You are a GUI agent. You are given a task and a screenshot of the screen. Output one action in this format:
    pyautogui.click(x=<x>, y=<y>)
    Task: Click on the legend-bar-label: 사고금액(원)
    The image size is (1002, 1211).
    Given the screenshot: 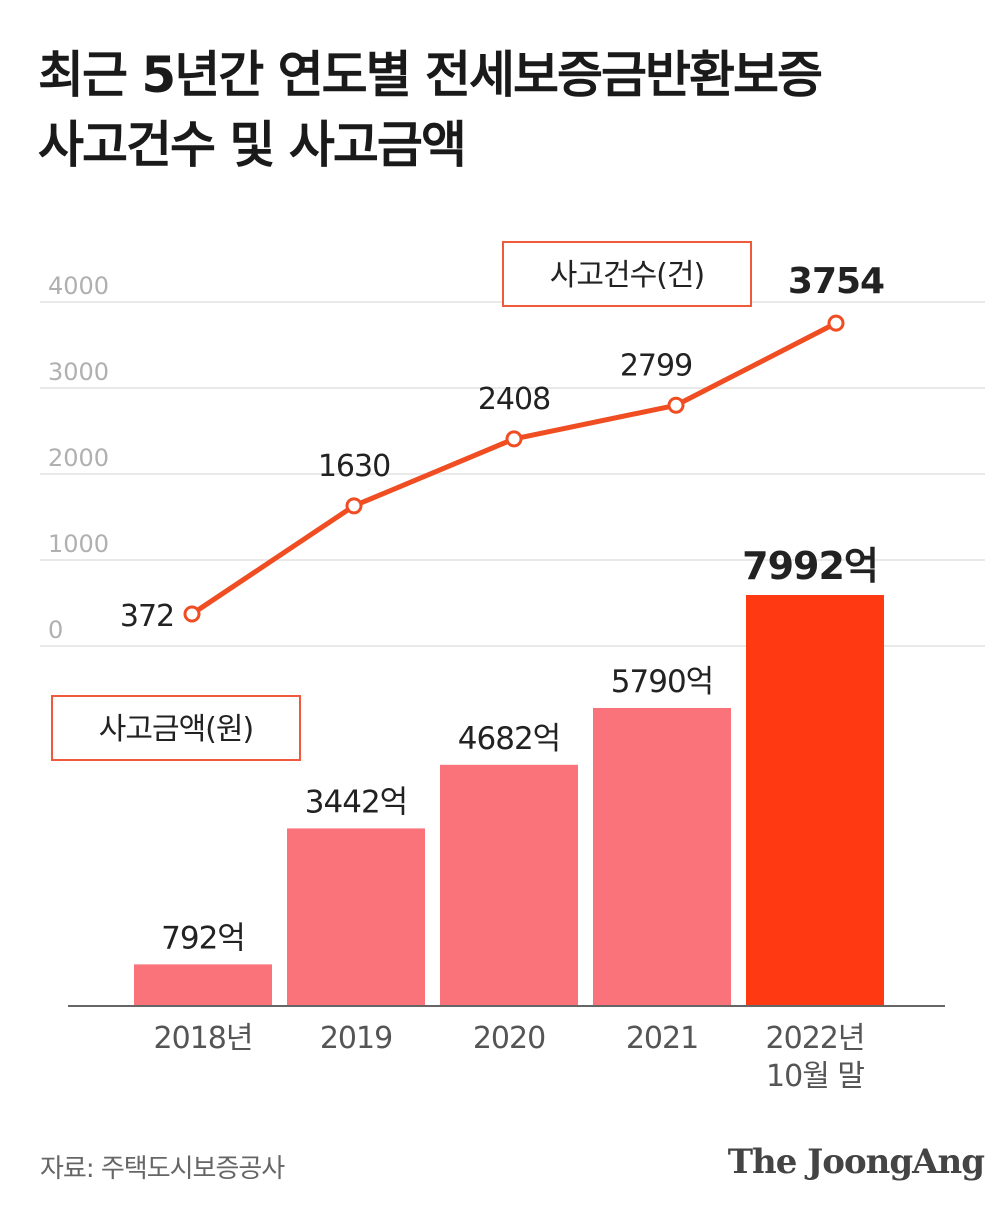 What is the action you would take?
    pyautogui.click(x=176, y=729)
    